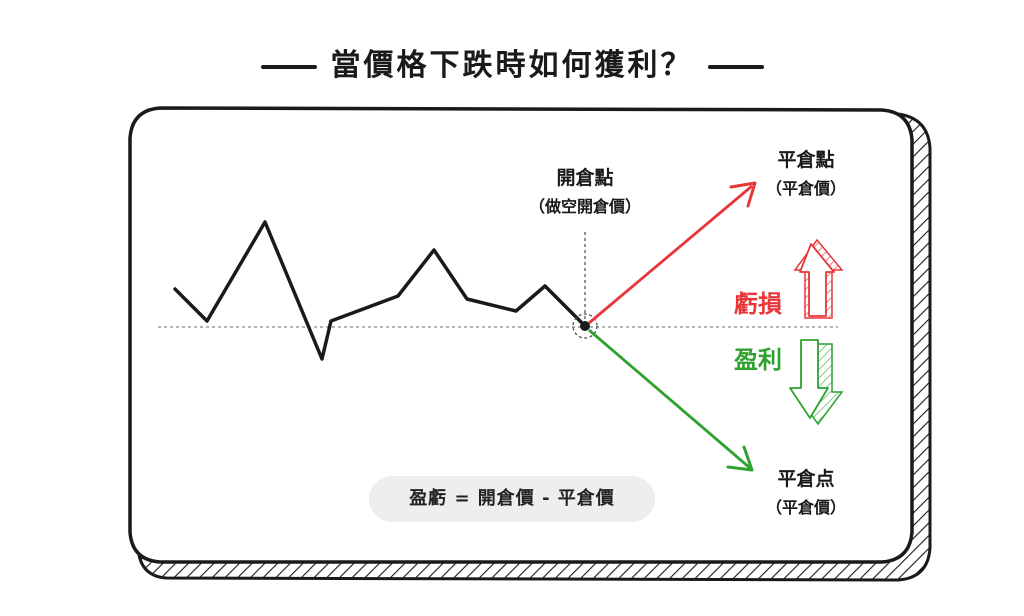 The width and height of the screenshot is (1024, 616). What do you see at coordinates (743, 194) in the screenshot?
I see `loss-arrow-head` at bounding box center [743, 194].